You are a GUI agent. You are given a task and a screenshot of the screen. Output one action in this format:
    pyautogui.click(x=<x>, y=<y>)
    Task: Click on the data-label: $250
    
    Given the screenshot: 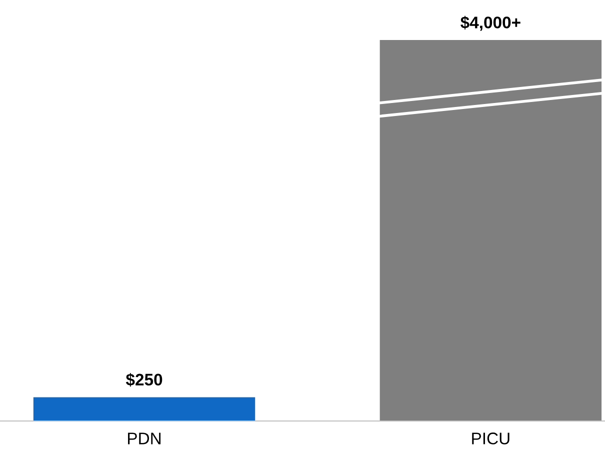 What is the action you would take?
    pyautogui.click(x=144, y=380)
    